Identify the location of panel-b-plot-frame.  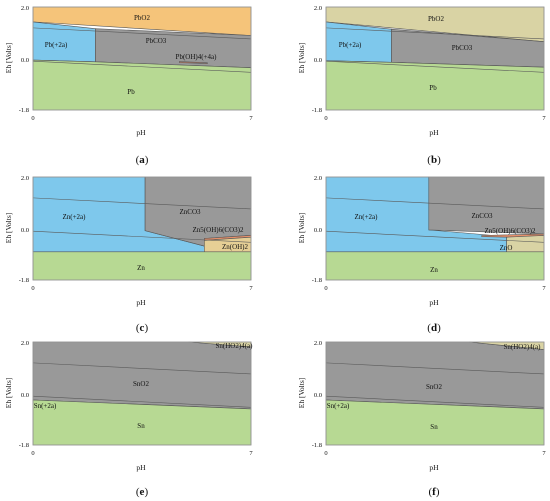
(435, 58).